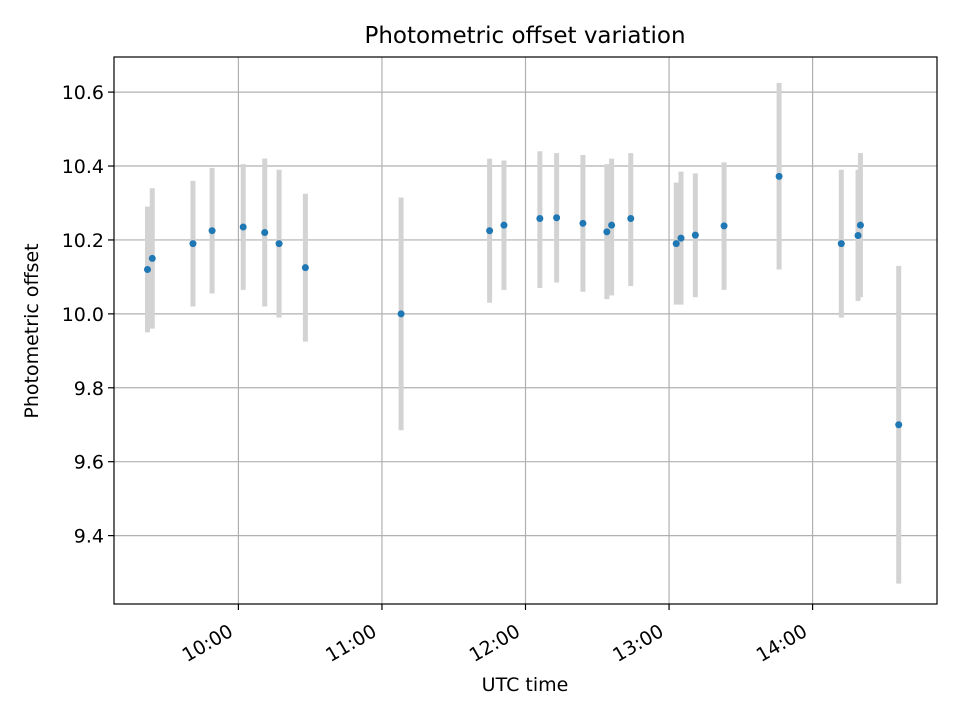 Image resolution: width=960 pixels, height=720 pixels. What do you see at coordinates (524, 36) in the screenshot?
I see `chart-title: Photometric offset variation` at bounding box center [524, 36].